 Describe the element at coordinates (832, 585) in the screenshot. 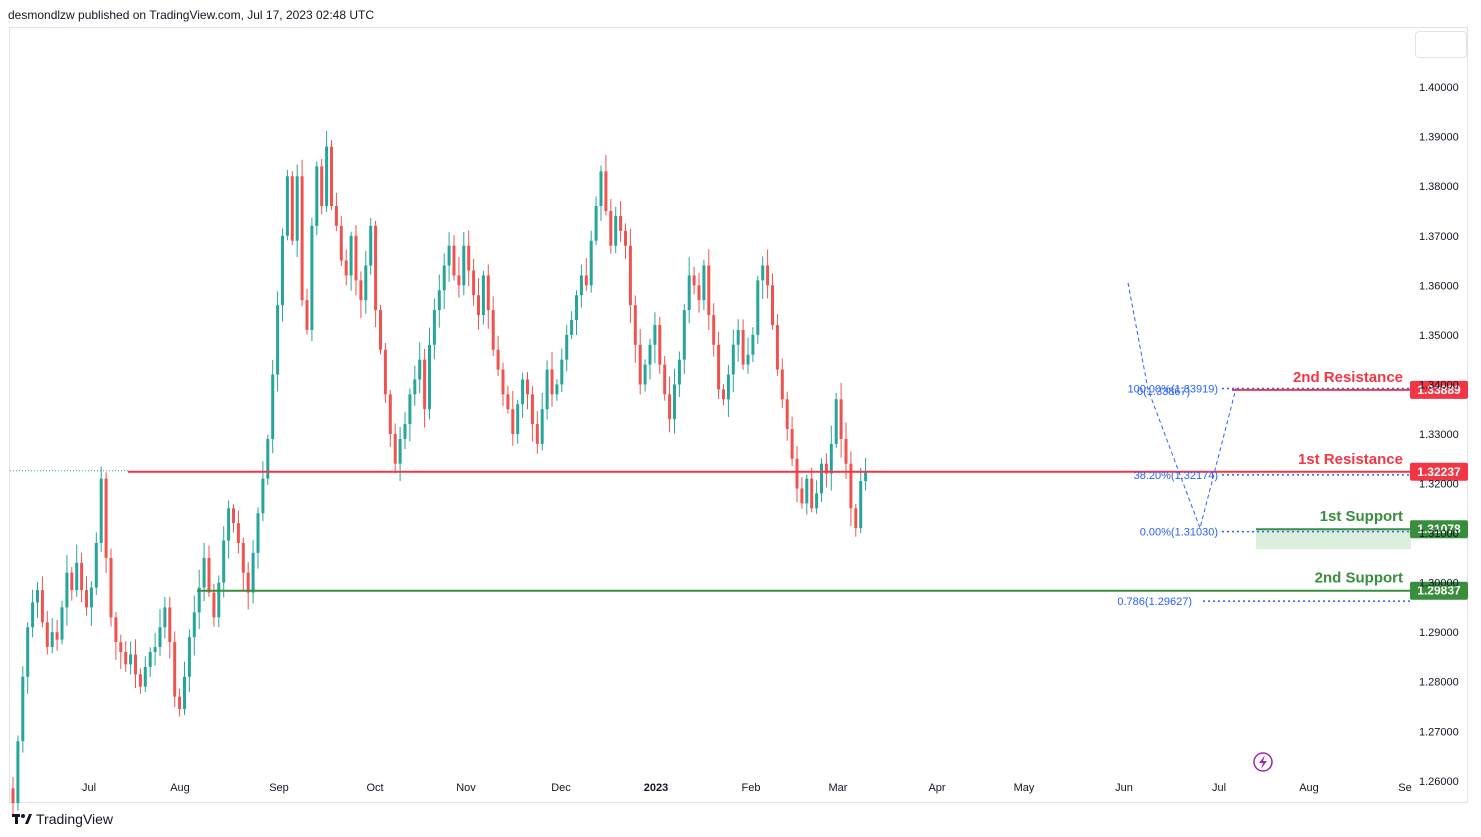

I see `level-2nd-support: 2nd Support 1.29837` at that location.